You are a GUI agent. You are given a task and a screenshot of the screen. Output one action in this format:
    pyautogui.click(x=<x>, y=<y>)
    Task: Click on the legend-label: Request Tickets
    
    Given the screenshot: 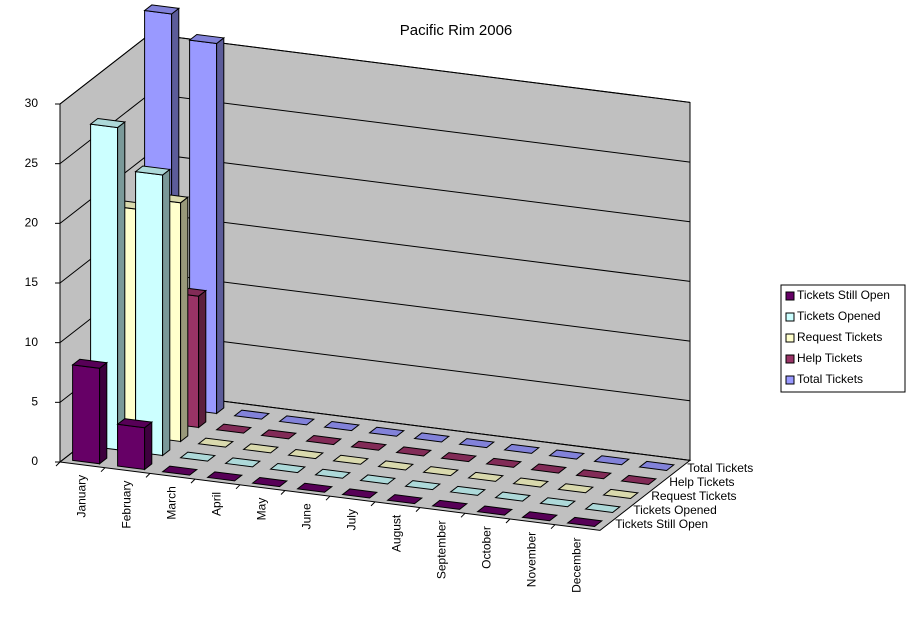 What is the action you would take?
    pyautogui.click(x=839, y=337)
    